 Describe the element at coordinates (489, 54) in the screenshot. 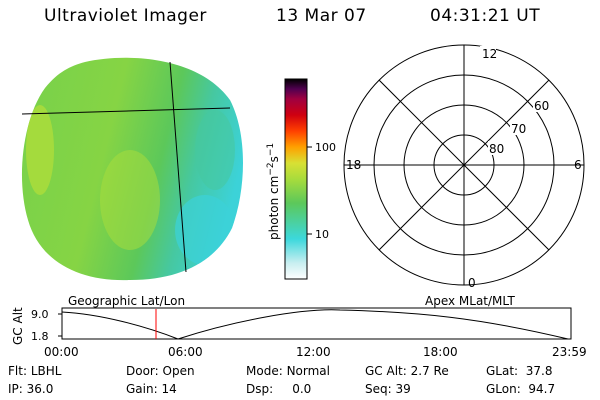

I see `mlt-label-12: 12` at that location.